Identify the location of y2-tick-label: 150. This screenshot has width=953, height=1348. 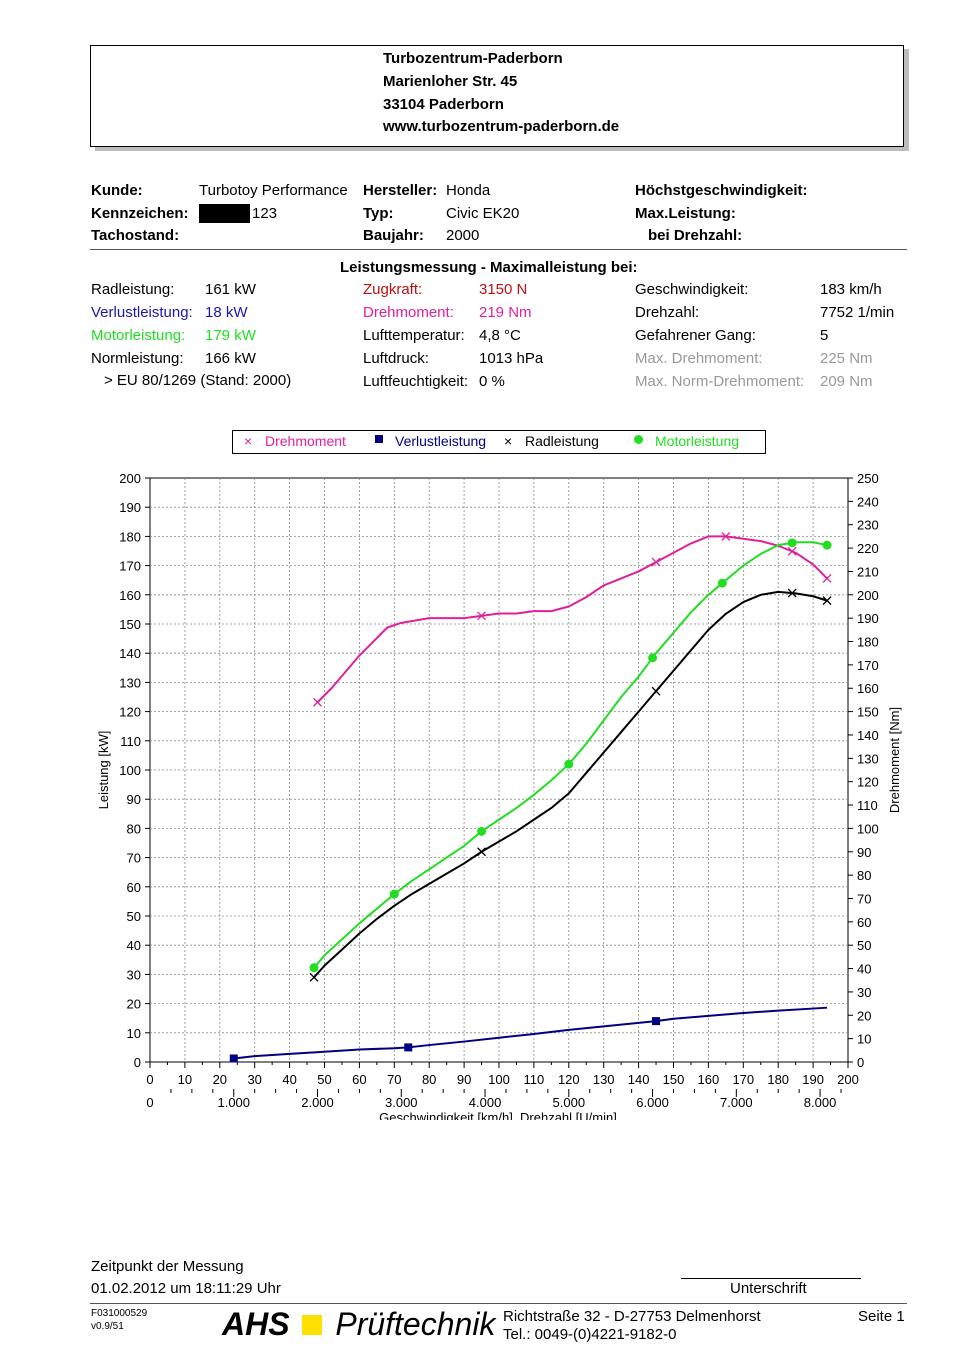
(868, 712).